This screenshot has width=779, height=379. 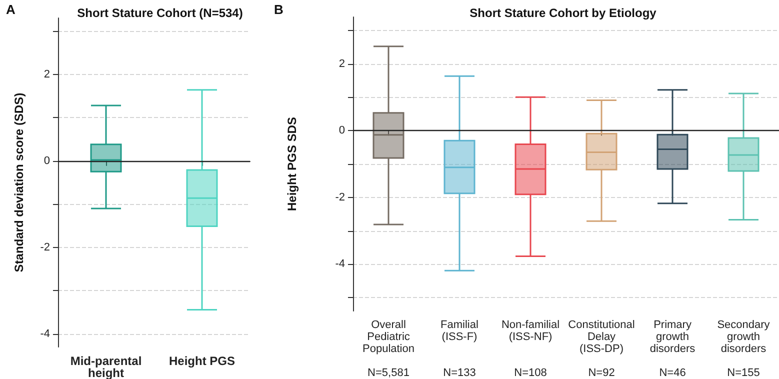 I want to click on x-tick-label: Height PGS, so click(x=202, y=361).